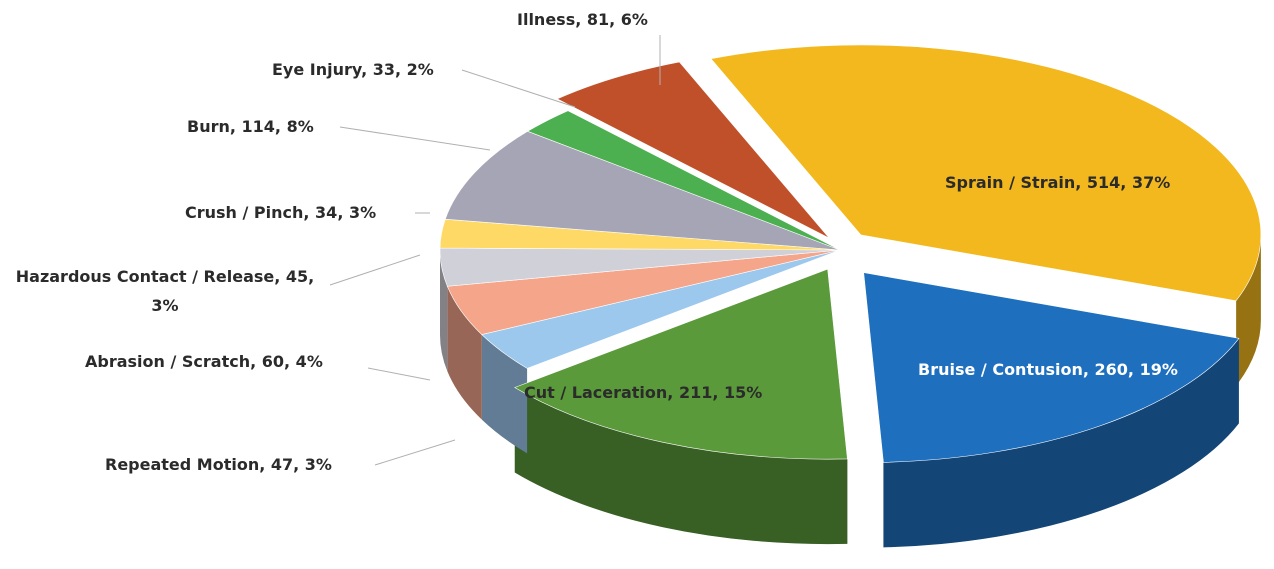  What do you see at coordinates (582, 19) in the screenshot?
I see `data-label: Illness, 81, 6%` at bounding box center [582, 19].